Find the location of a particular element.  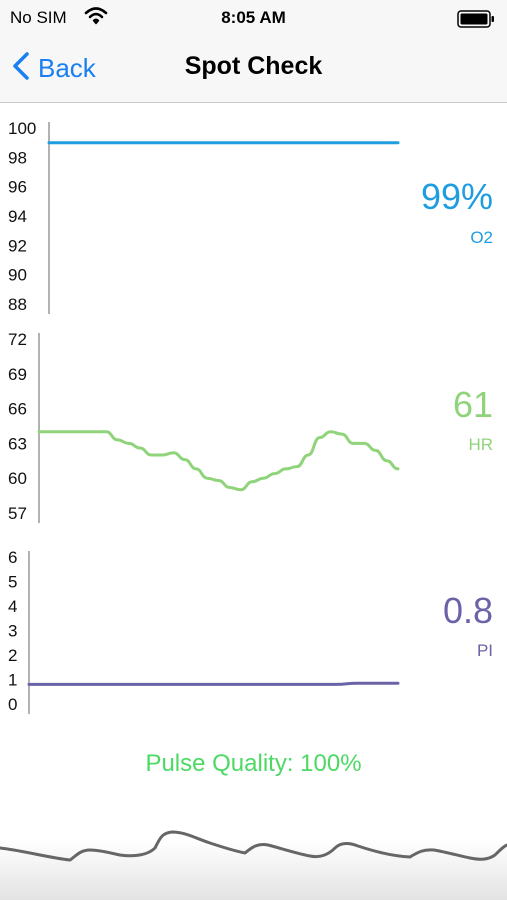

waveform-line is located at coordinates (253, 846).